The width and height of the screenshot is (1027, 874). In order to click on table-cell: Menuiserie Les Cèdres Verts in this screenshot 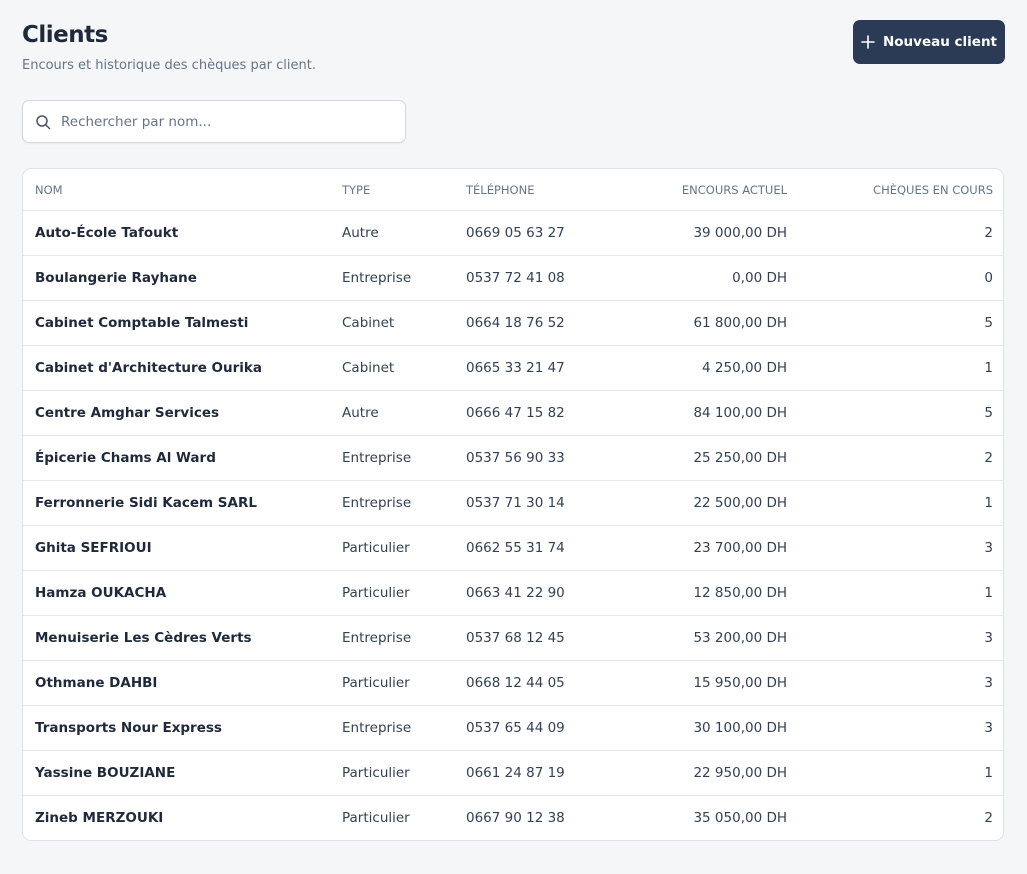, I will do `click(176, 638)`.